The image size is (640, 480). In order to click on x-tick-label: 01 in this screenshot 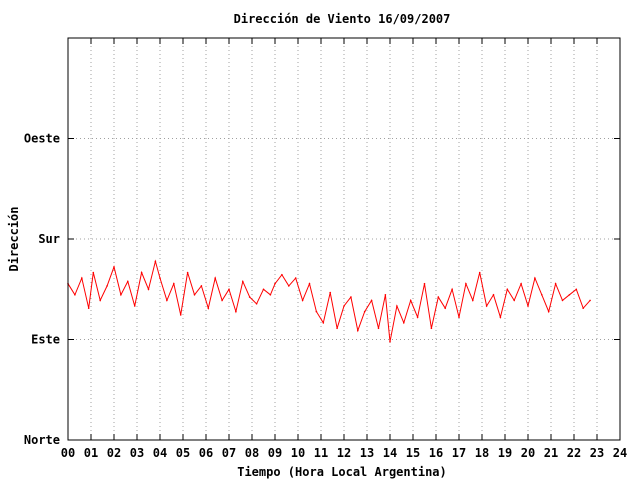, I will do `click(91, 453)`.